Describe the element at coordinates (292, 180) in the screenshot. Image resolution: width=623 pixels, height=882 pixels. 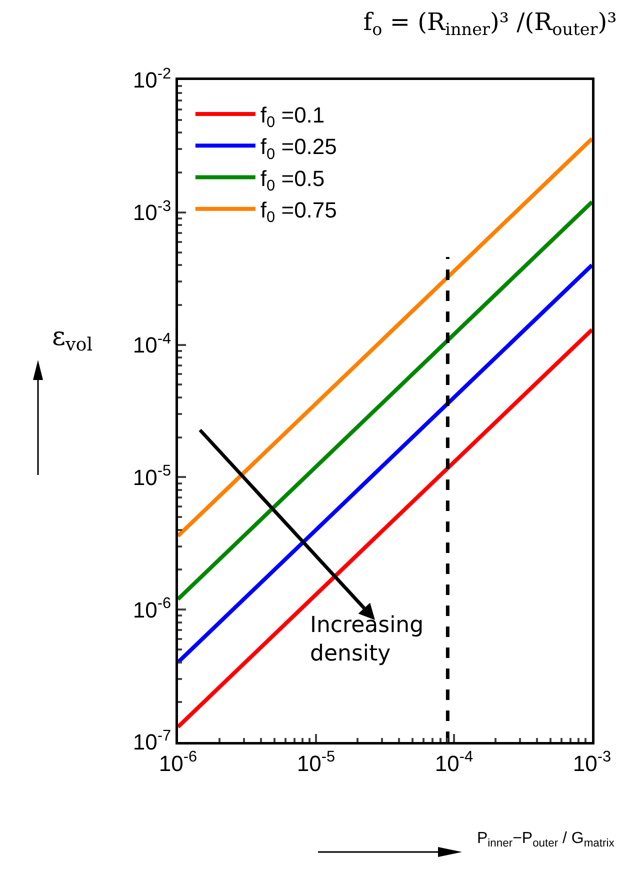
I see `legend-label: f$_{0}$ =0.5` at that location.